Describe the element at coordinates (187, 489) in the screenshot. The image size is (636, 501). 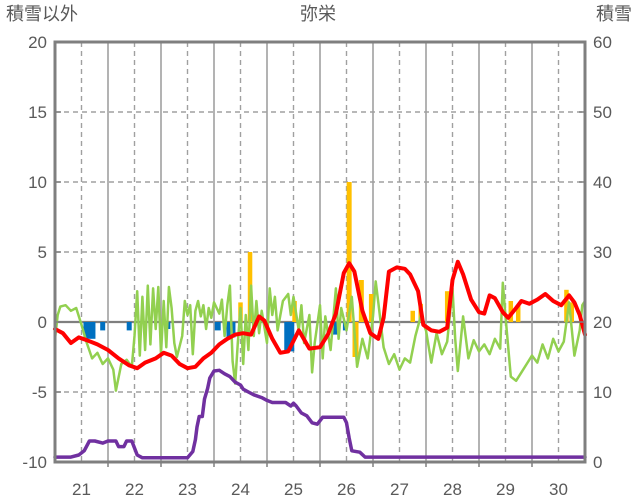
I see `x-axis-label: 23` at that location.